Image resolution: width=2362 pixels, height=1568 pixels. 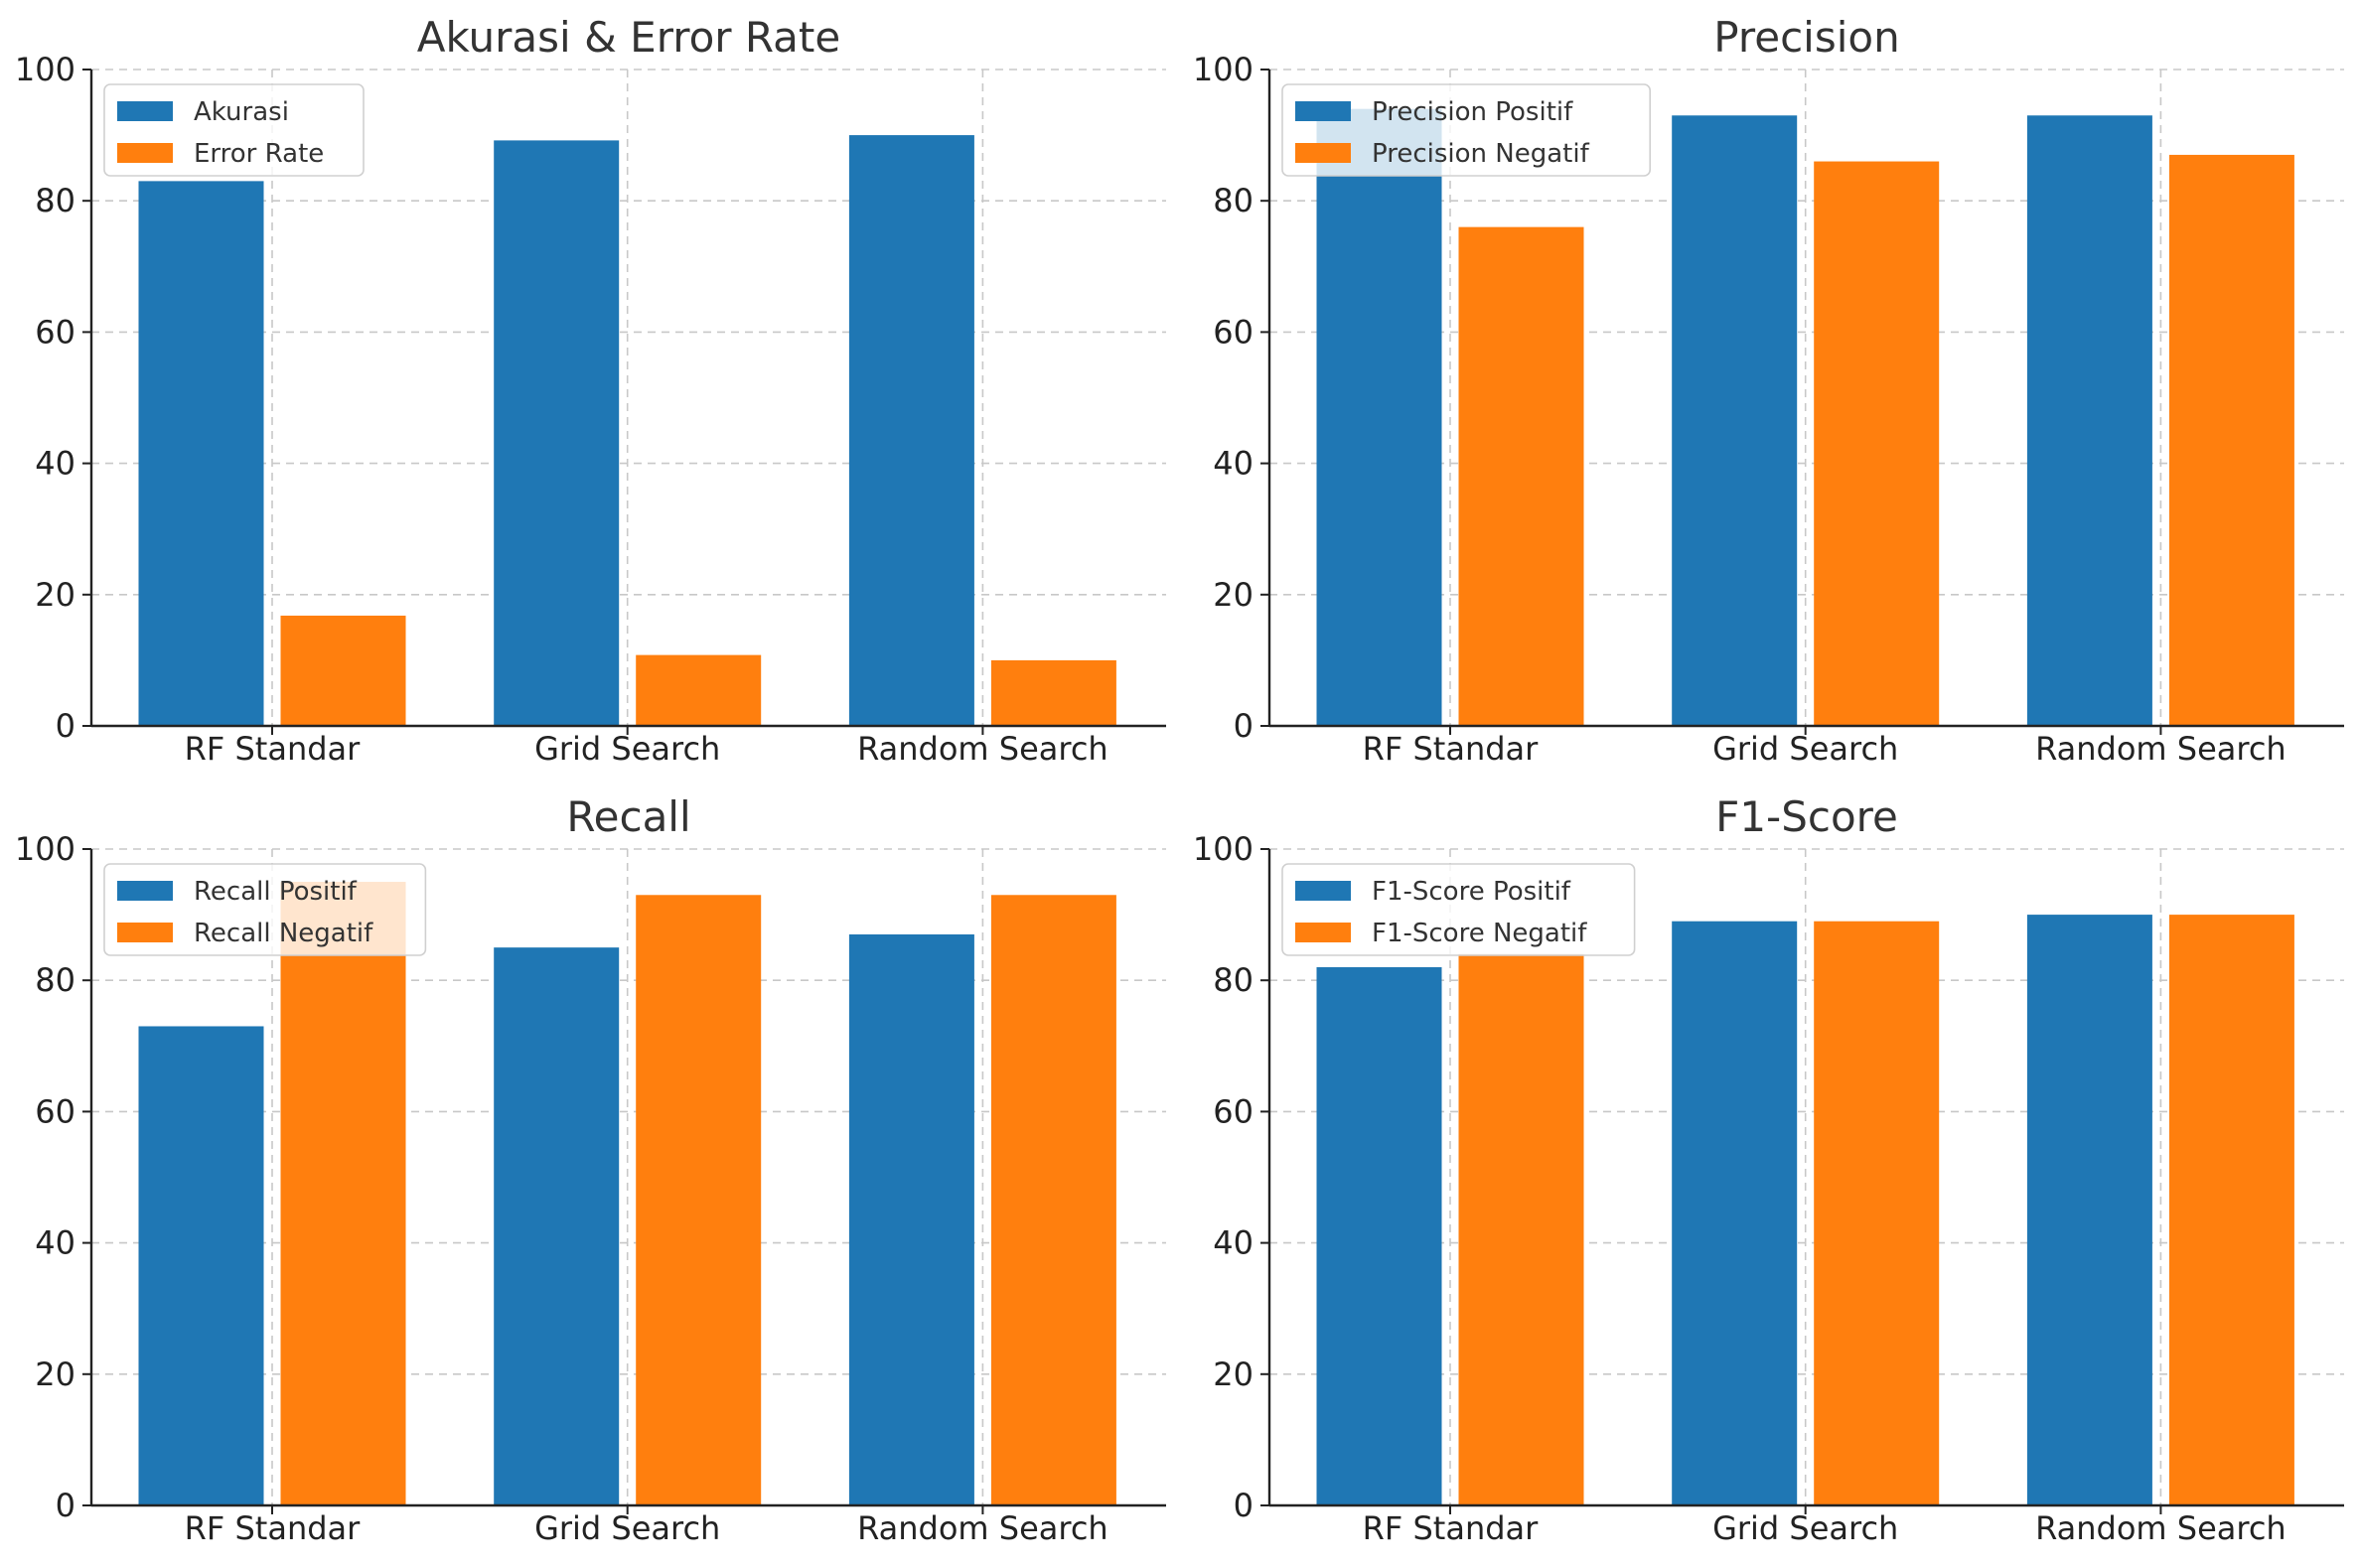 I want to click on bar-precision-positif-grid-search, so click(x=1735, y=420).